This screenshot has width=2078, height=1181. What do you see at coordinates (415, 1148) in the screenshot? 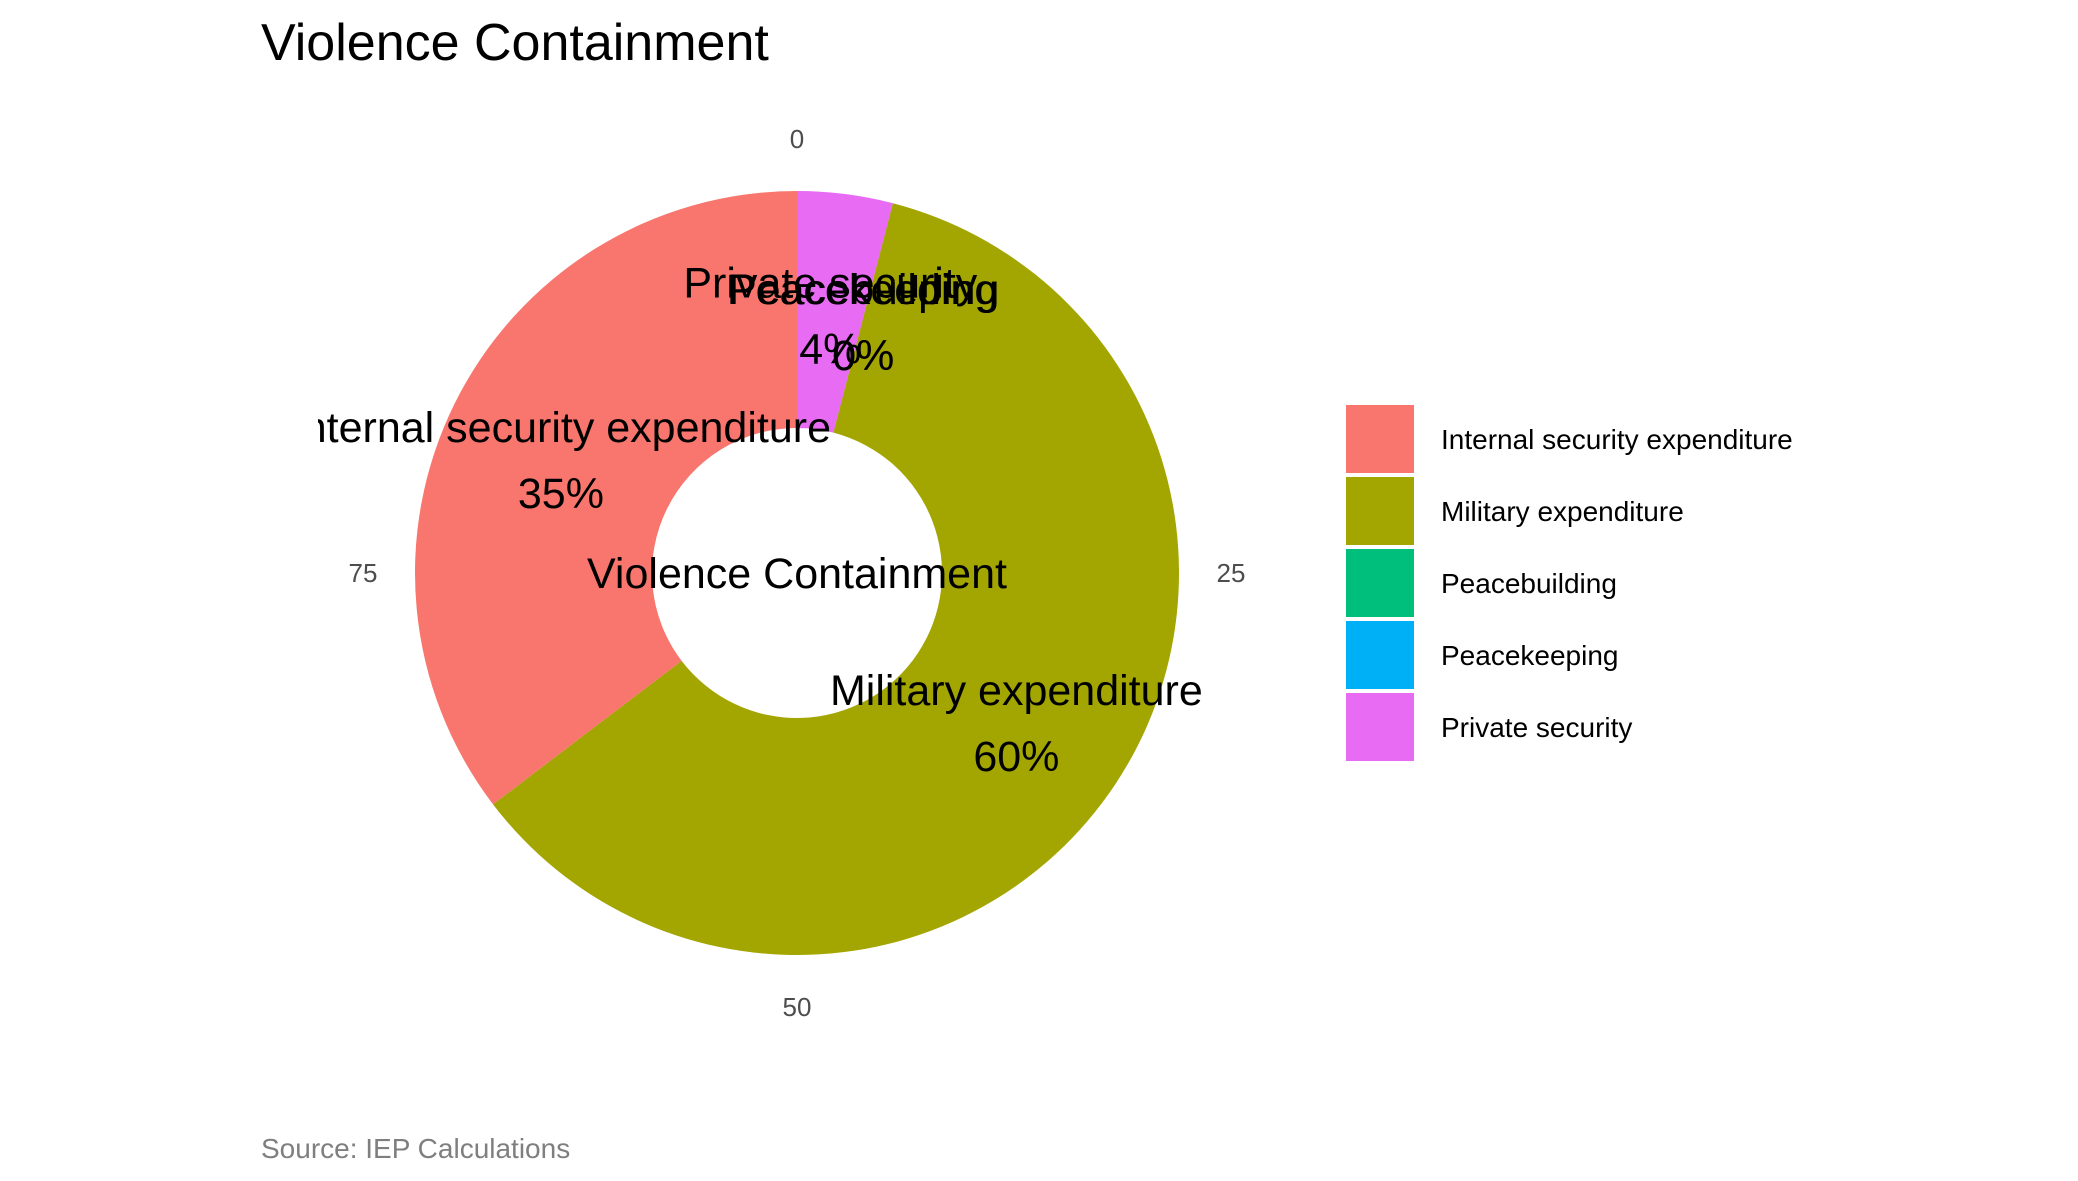
I see `chart-caption: Source: IEP Calculations` at bounding box center [415, 1148].